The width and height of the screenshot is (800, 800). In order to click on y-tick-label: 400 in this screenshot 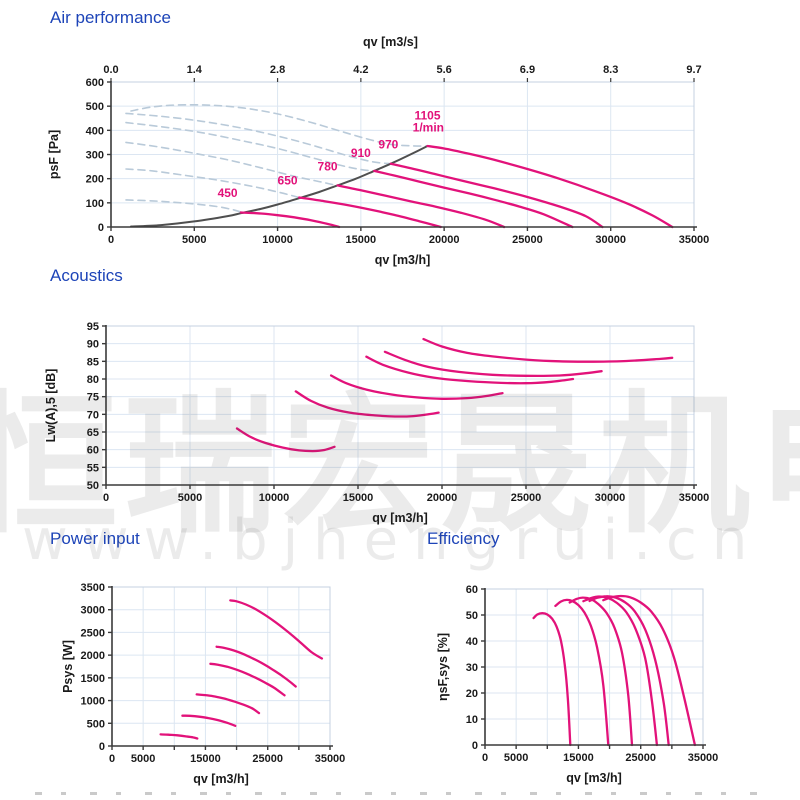, I will do `click(95, 131)`.